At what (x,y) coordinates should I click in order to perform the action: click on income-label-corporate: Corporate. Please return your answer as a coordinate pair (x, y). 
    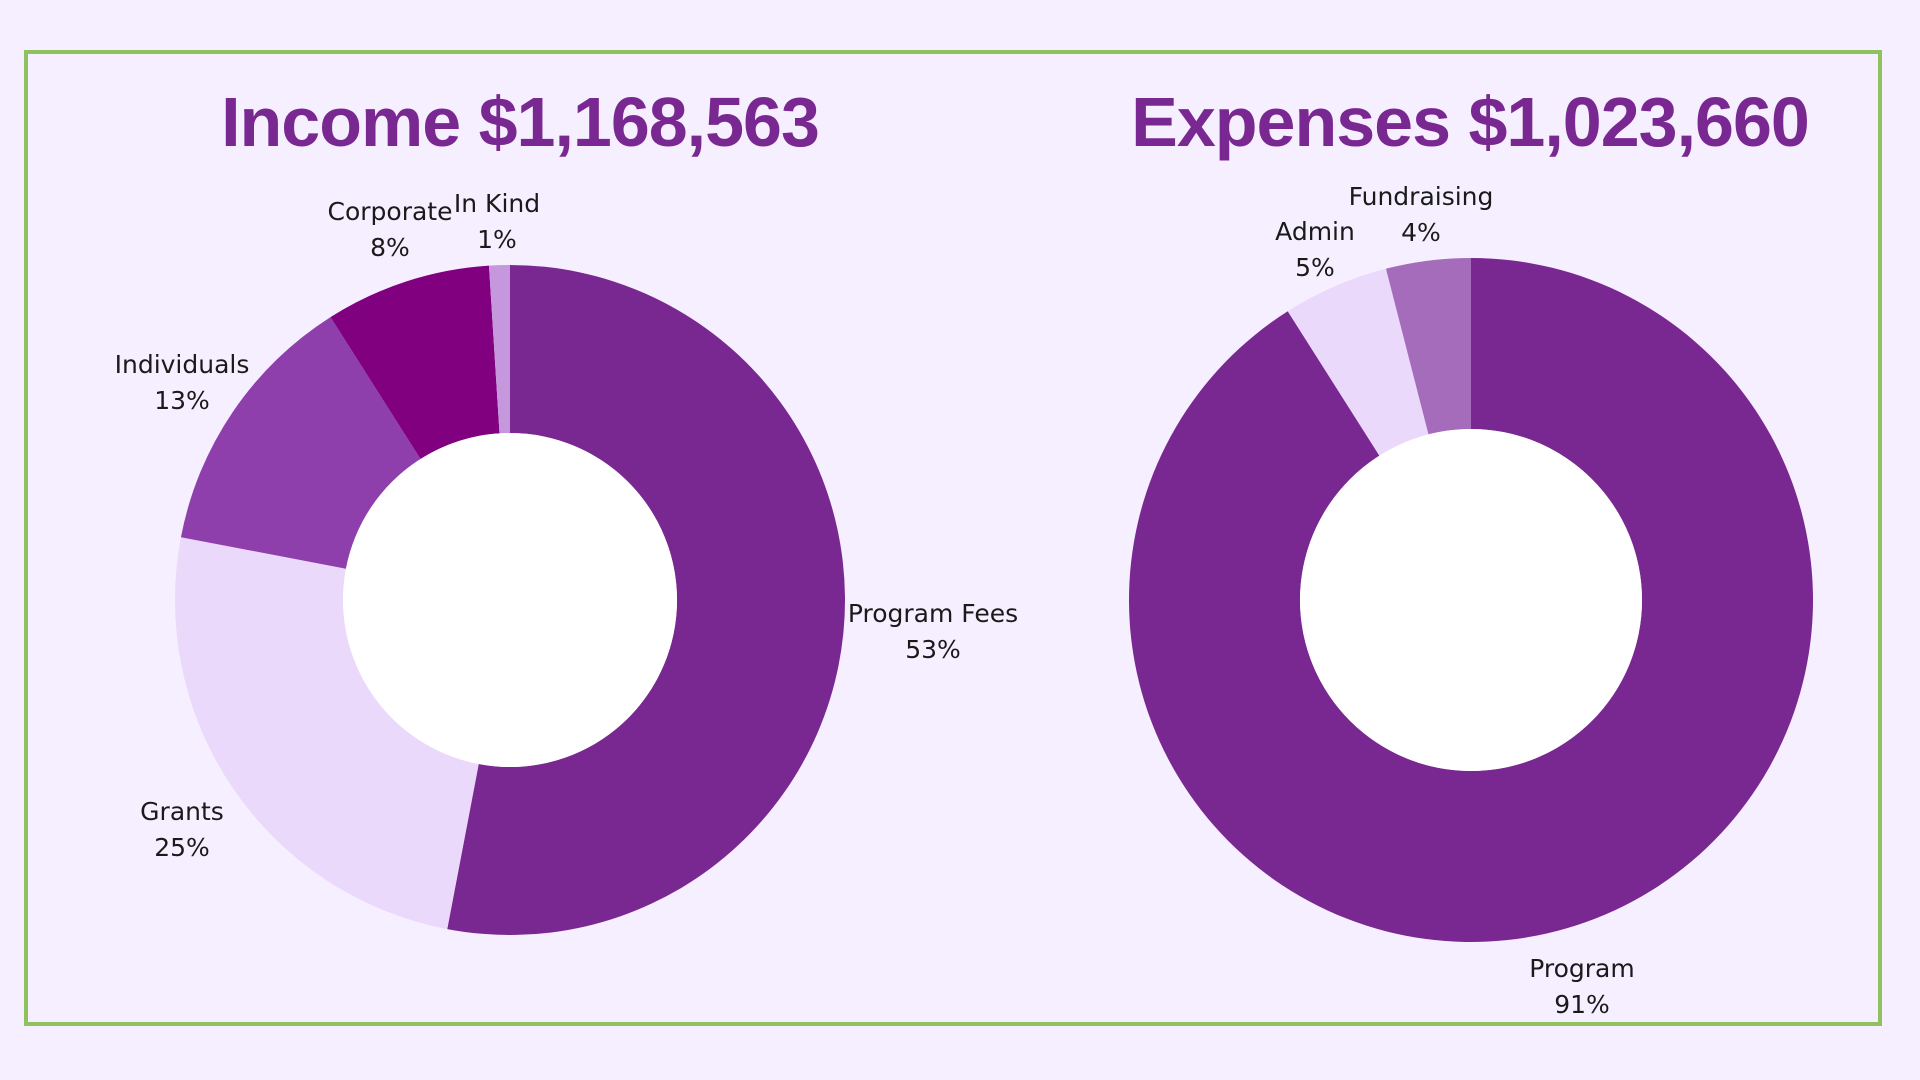
    Looking at the image, I should click on (390, 211).